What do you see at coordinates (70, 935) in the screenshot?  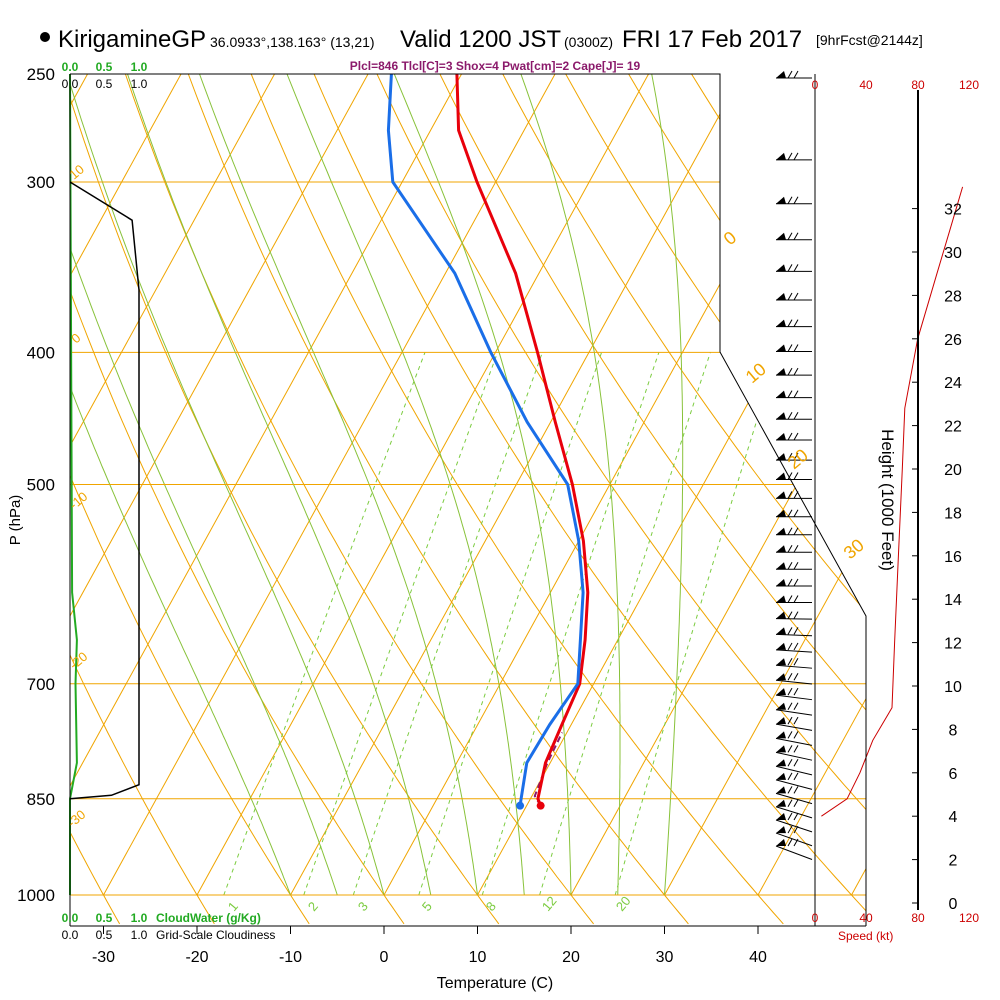 I see `cloudiness-tick-bottom: 0.0` at bounding box center [70, 935].